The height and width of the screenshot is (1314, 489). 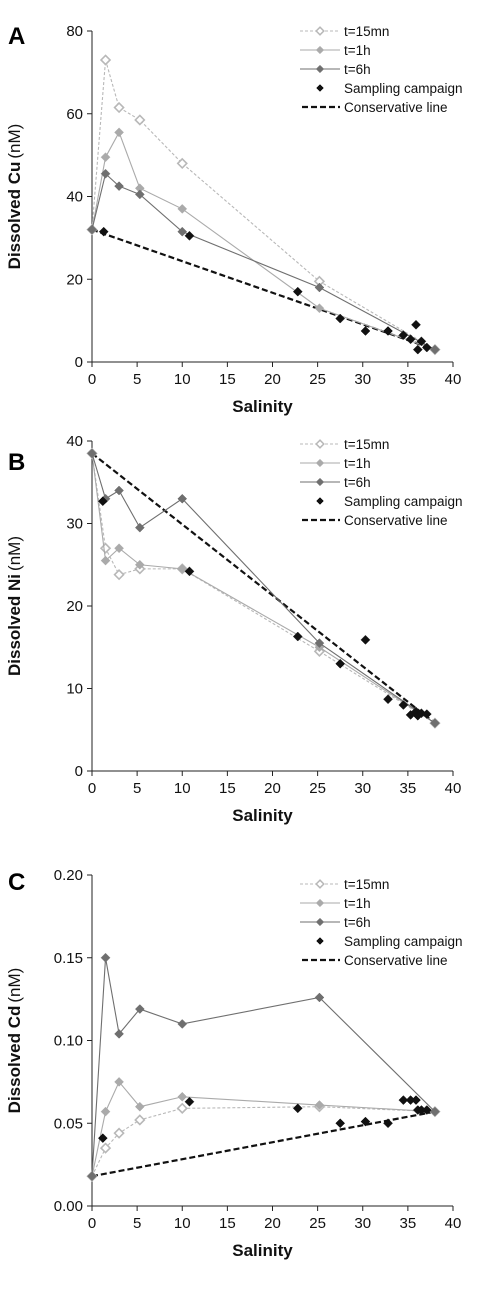 I want to click on y-axis-title-name: Dissolved Ni, so click(x=14, y=625).